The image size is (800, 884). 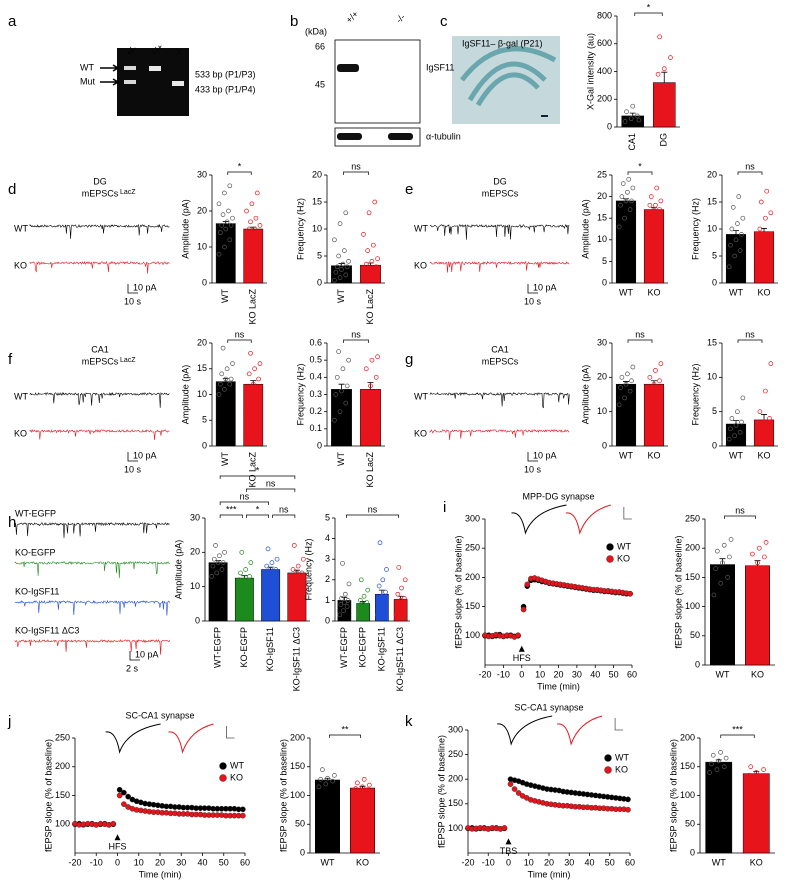 What do you see at coordinates (297, 766) in the screenshot?
I see `y-tick-label: 150` at bounding box center [297, 766].